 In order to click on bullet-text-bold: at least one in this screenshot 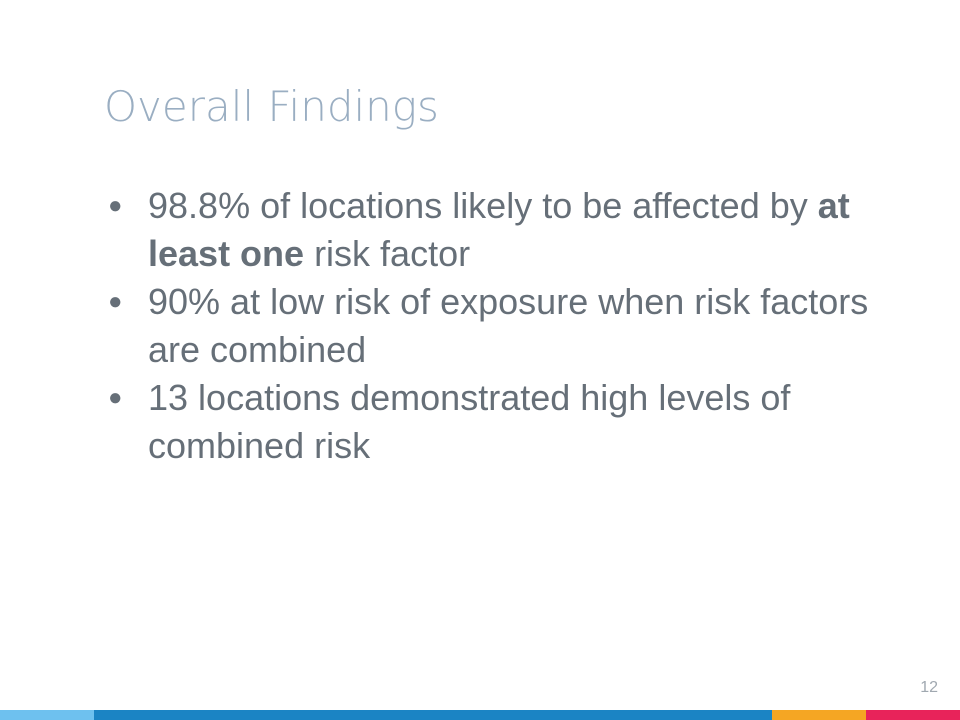, I will do `click(499, 229)`.